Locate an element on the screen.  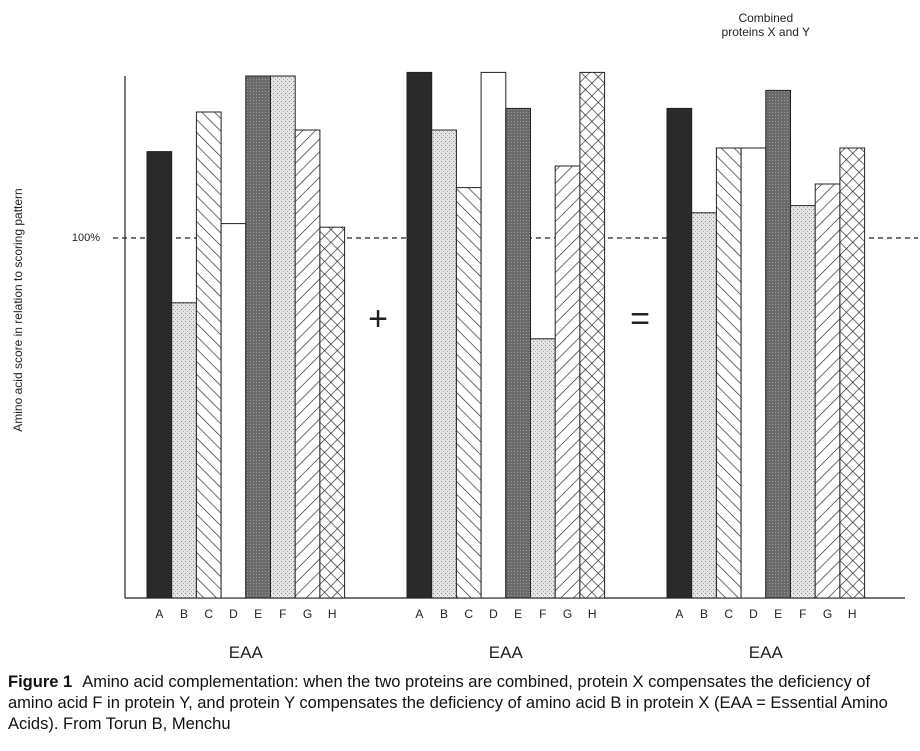
operator: = is located at coordinates (640, 319).